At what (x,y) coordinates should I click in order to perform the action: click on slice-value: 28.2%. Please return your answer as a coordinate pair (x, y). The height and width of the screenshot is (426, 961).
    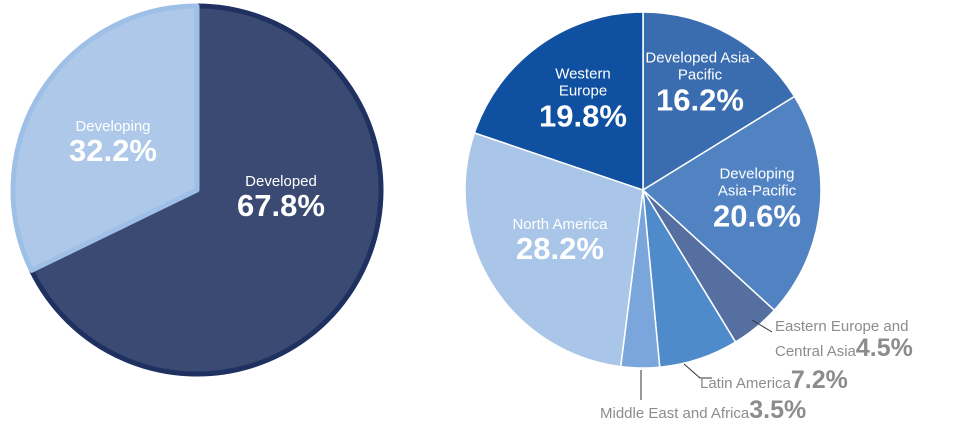
    Looking at the image, I should click on (560, 249).